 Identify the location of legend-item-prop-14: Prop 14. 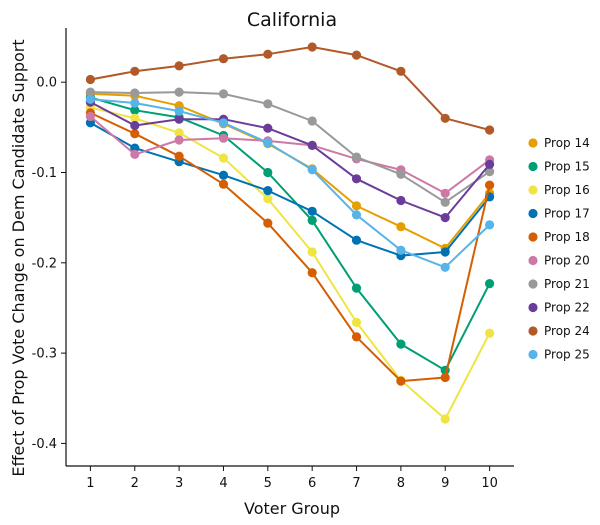
(559, 143).